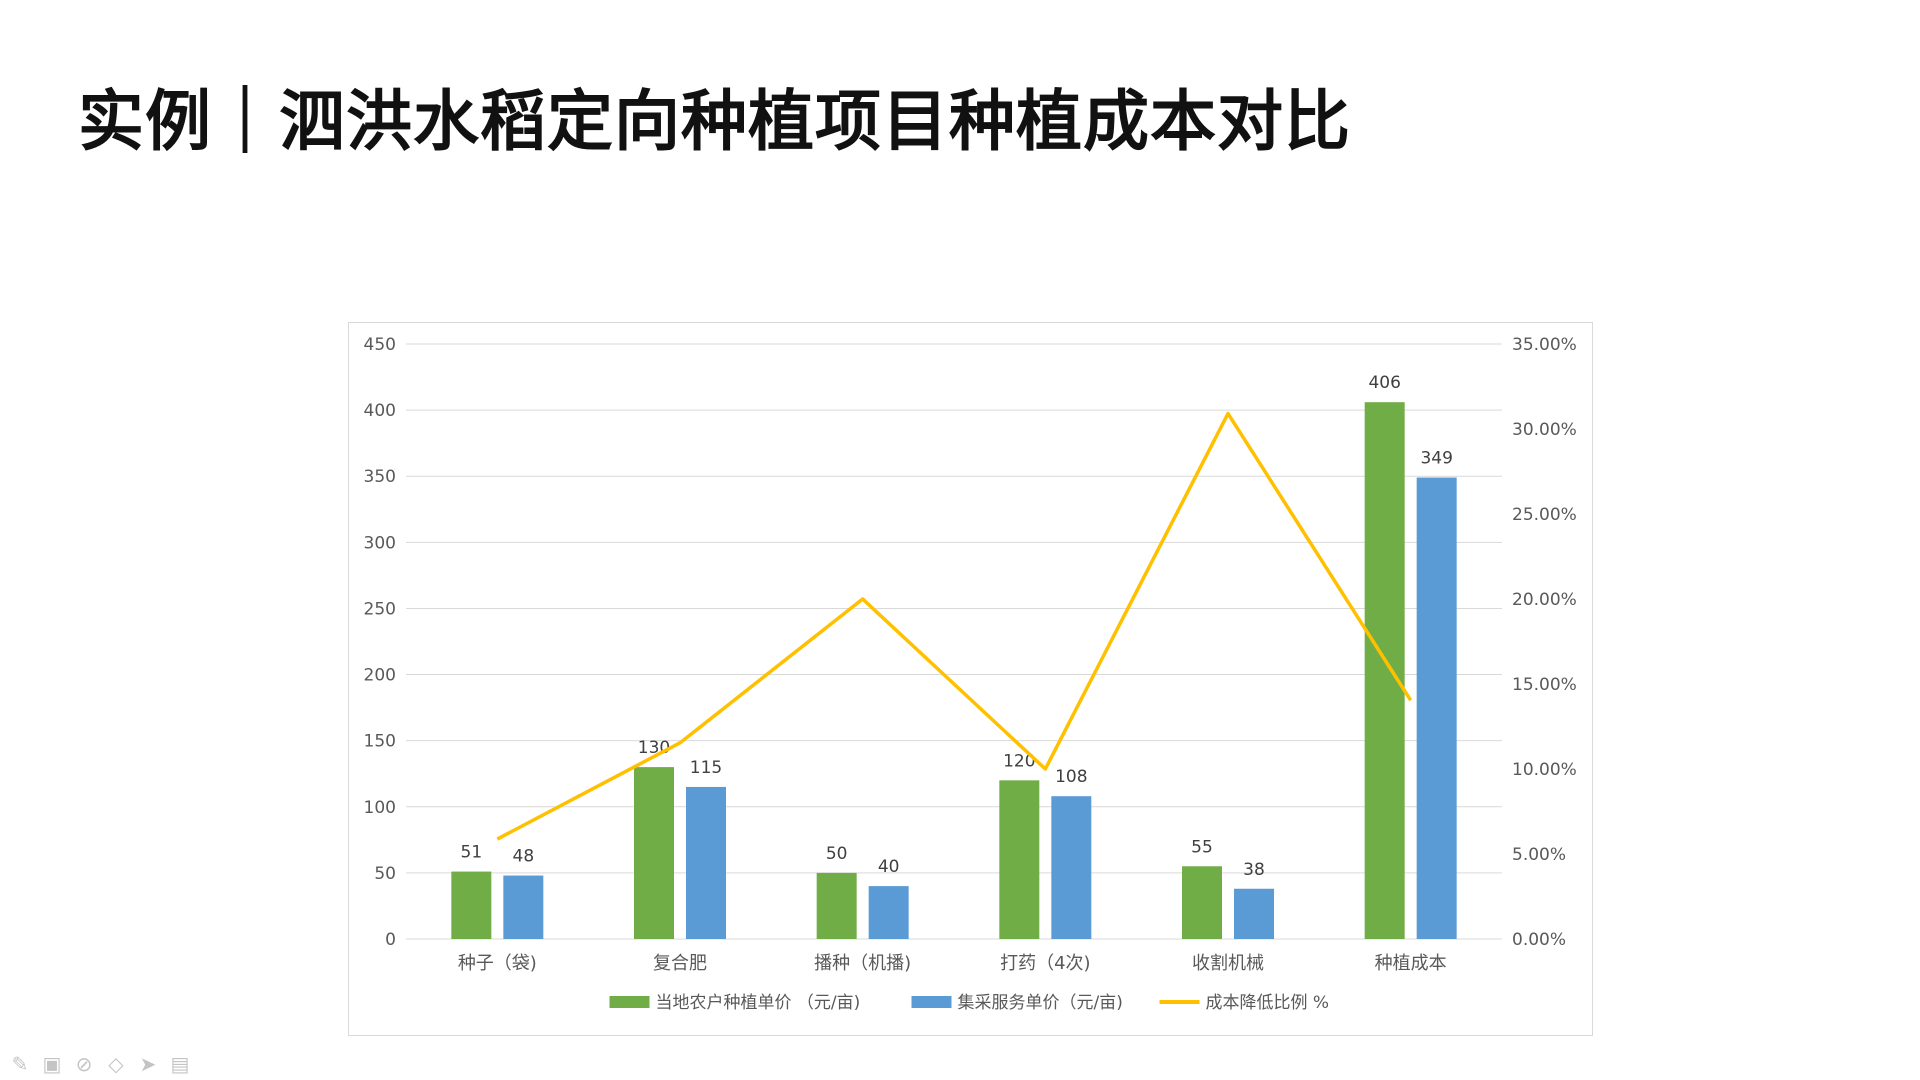 Image resolution: width=1920 pixels, height=1080 pixels. Describe the element at coordinates (1436, 459) in the screenshot. I see `bar-data-label: 349` at that location.